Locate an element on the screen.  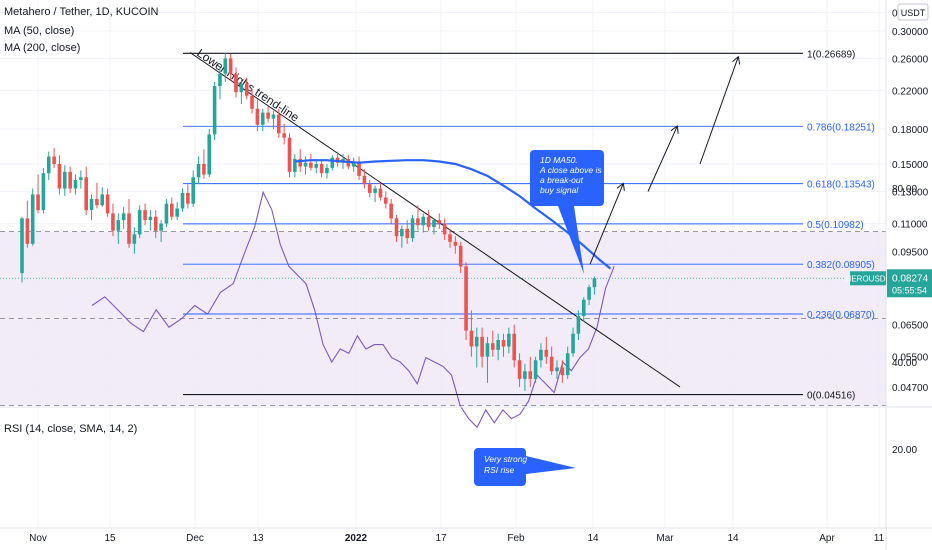
fib-level-label: 0.786(0.18251) is located at coordinates (841, 127).